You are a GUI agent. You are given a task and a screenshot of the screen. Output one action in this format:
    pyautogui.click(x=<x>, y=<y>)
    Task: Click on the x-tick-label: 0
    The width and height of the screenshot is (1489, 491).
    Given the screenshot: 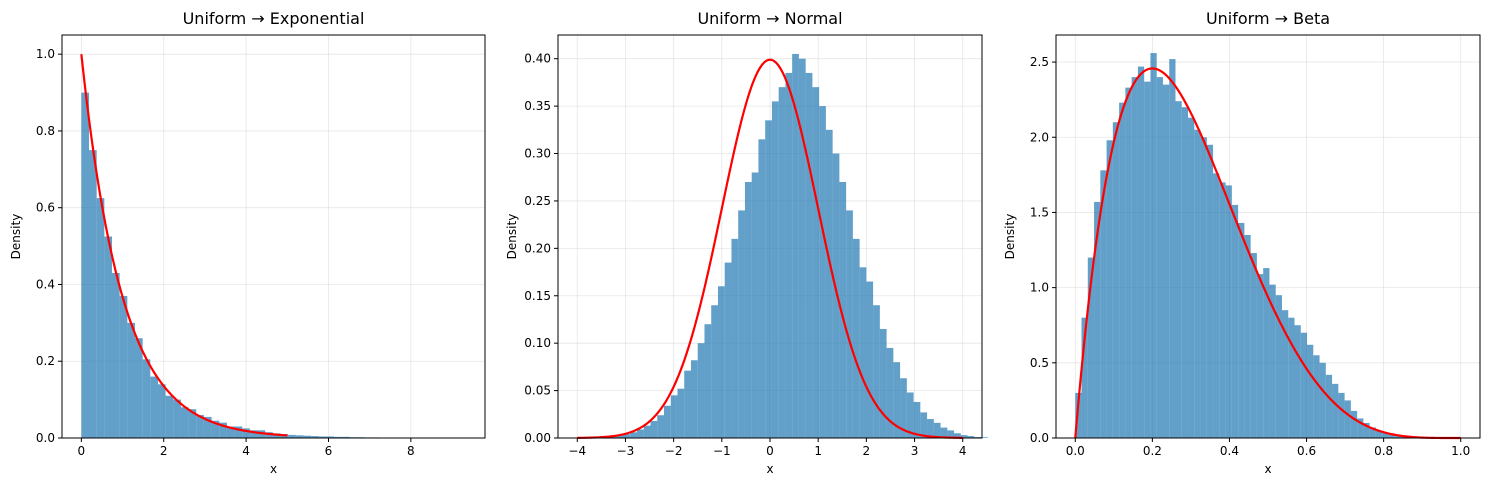 What is the action you would take?
    pyautogui.click(x=82, y=451)
    